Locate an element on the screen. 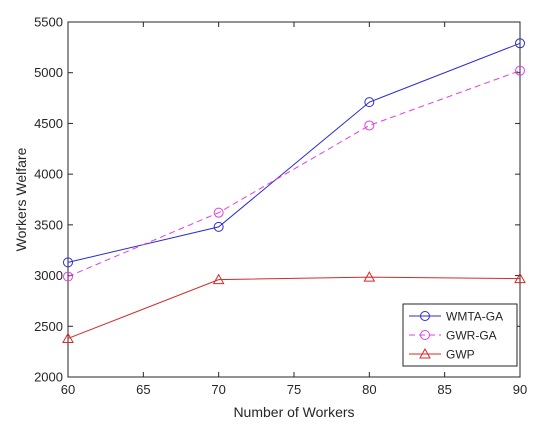 The width and height of the screenshot is (550, 432). x-tick-label: 70 is located at coordinates (218, 389).